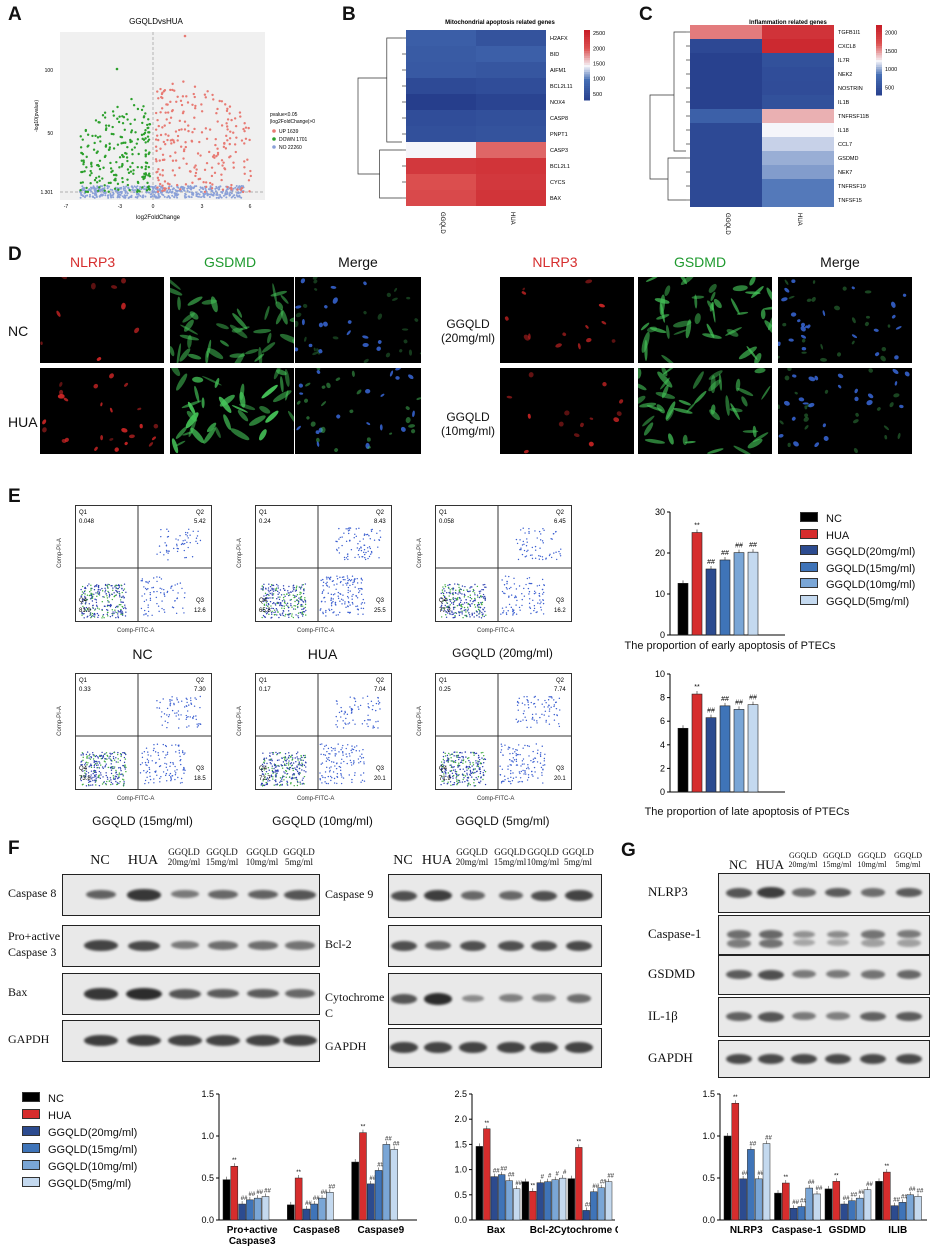 This screenshot has height=1251, width=934. I want to click on flow-quadrant-label: Q3, so click(560, 769).